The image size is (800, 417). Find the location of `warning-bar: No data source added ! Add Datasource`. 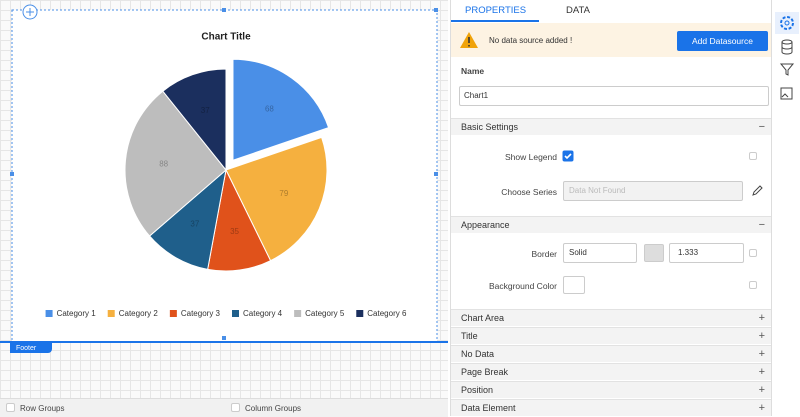

warning-bar: No data source added ! Add Datasource is located at coordinates (611, 40).